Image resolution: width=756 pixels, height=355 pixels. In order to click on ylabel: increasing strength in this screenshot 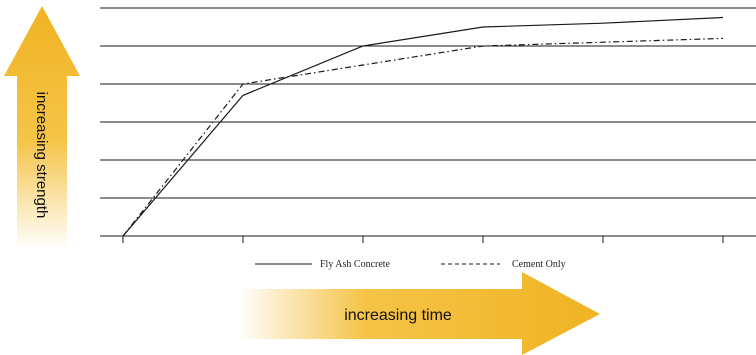, I will do `click(41, 155)`.